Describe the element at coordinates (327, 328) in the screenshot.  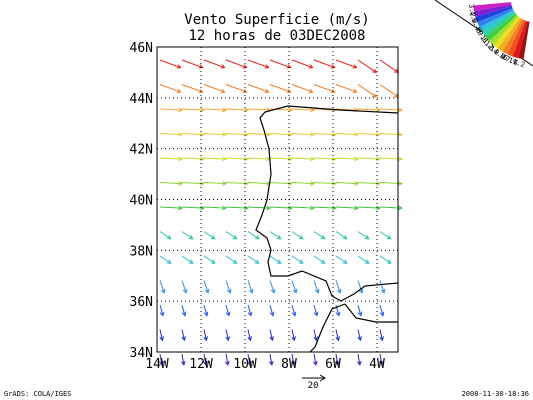
I see `coastline-africa` at that location.